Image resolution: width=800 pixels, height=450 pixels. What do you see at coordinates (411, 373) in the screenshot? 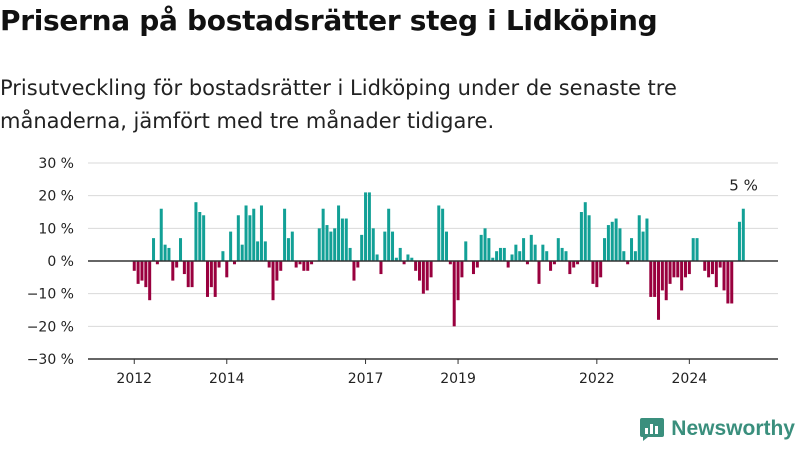
I see `x-axis-ticks: 2012 2014 2017 2019 2022 2024` at bounding box center [411, 373].